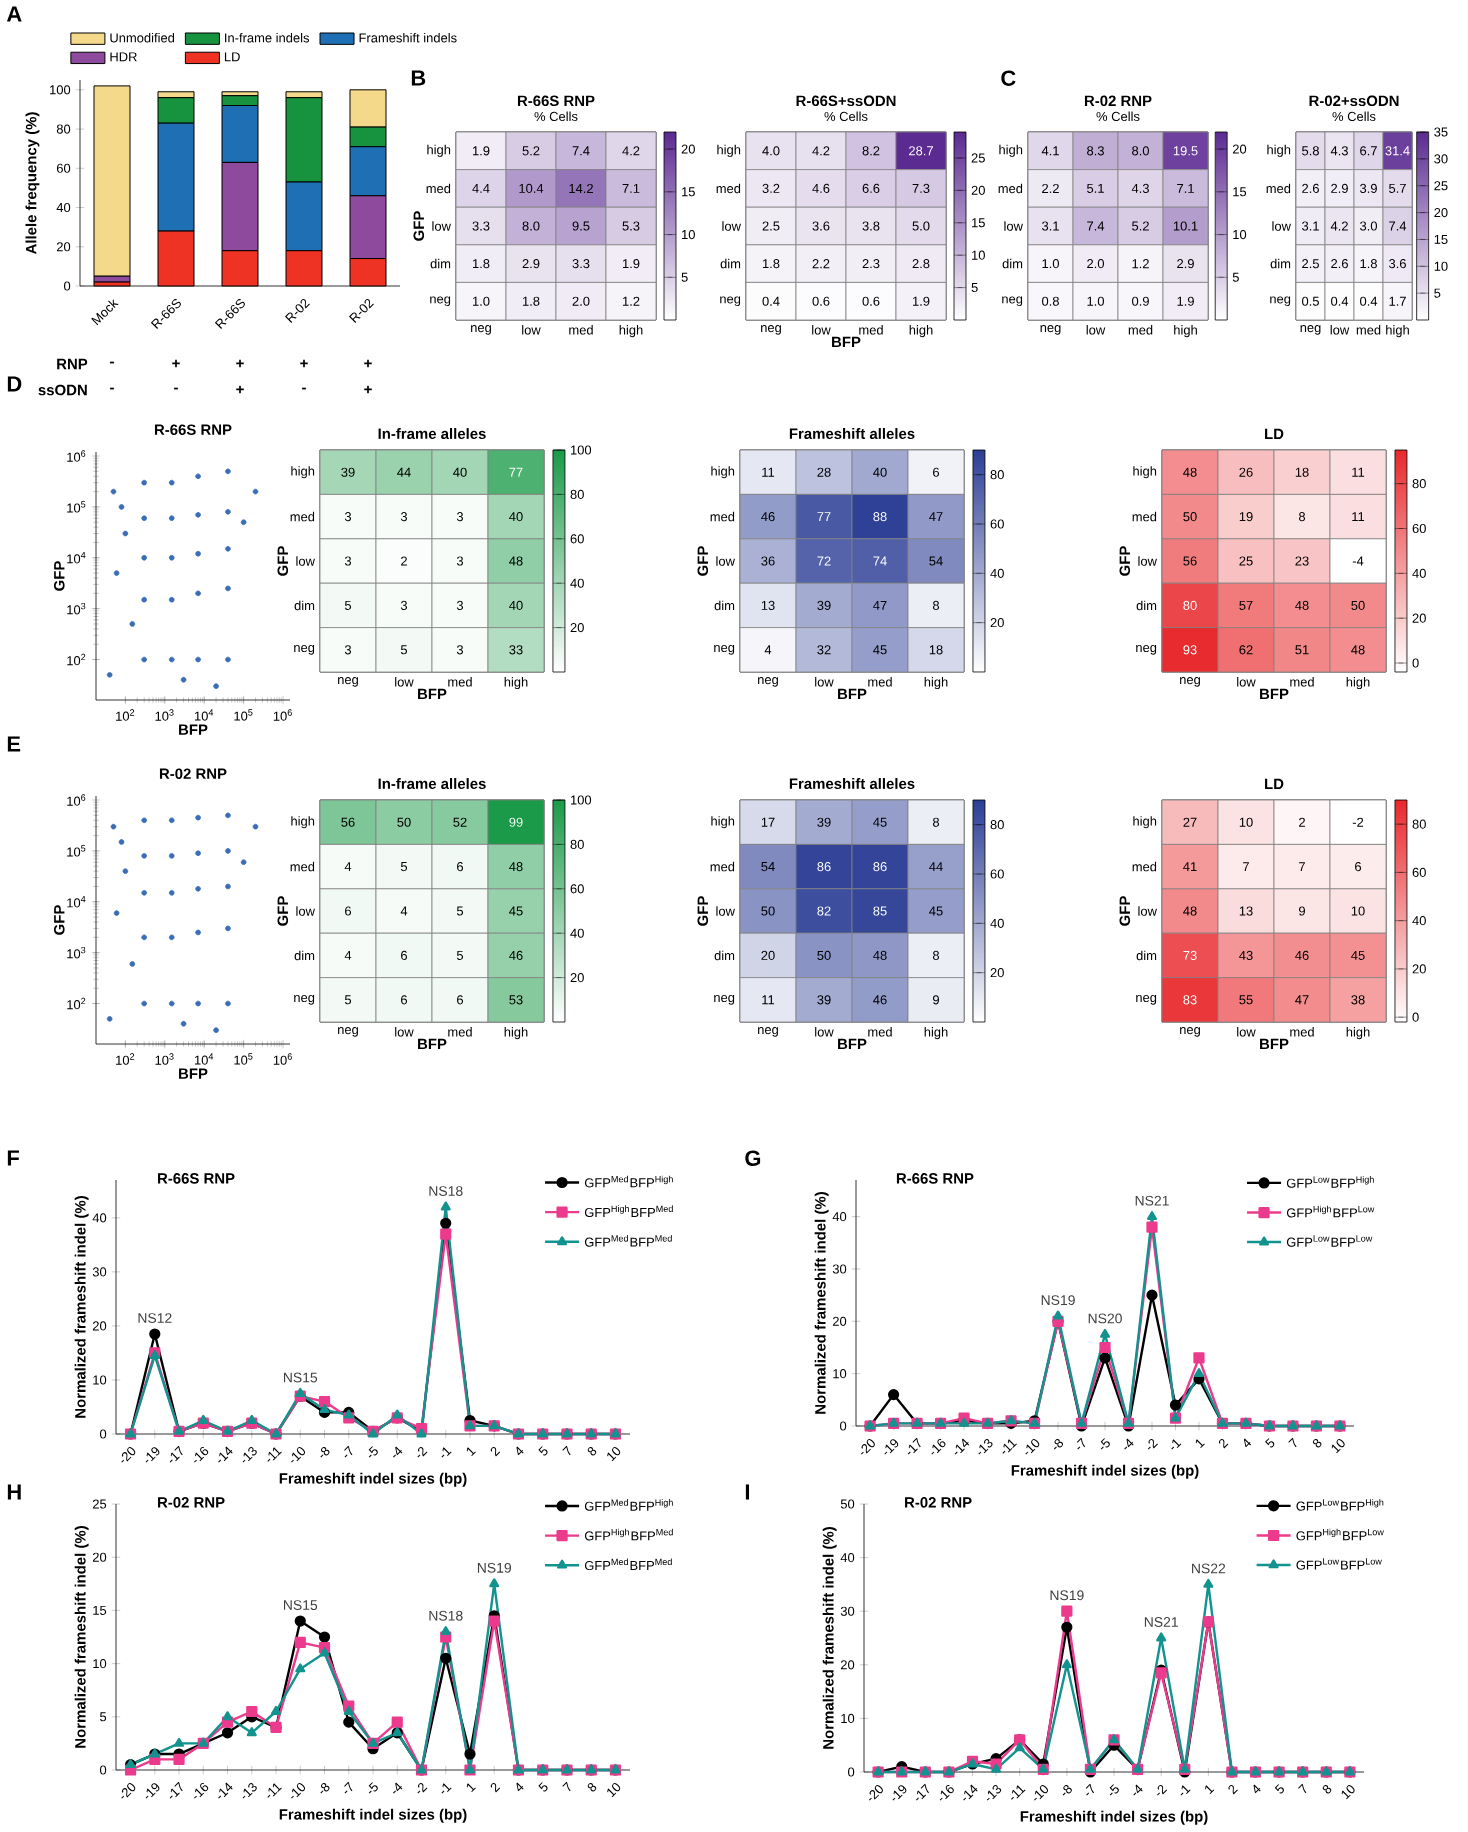 This screenshot has width=1468, height=1832. Describe the element at coordinates (747, 1492) in the screenshot. I see `text: I` at that location.